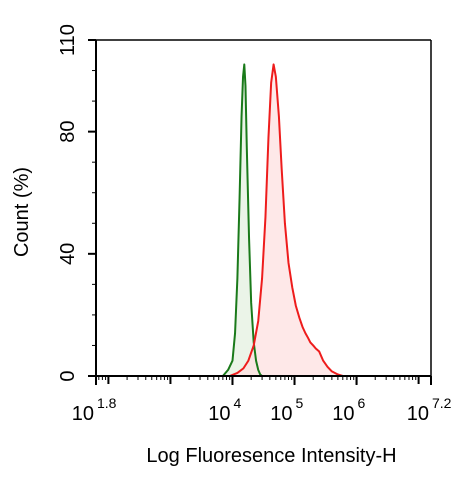 This screenshot has height=479, width=476. I want to click on y-tick-label-80: 80, so click(68, 132).